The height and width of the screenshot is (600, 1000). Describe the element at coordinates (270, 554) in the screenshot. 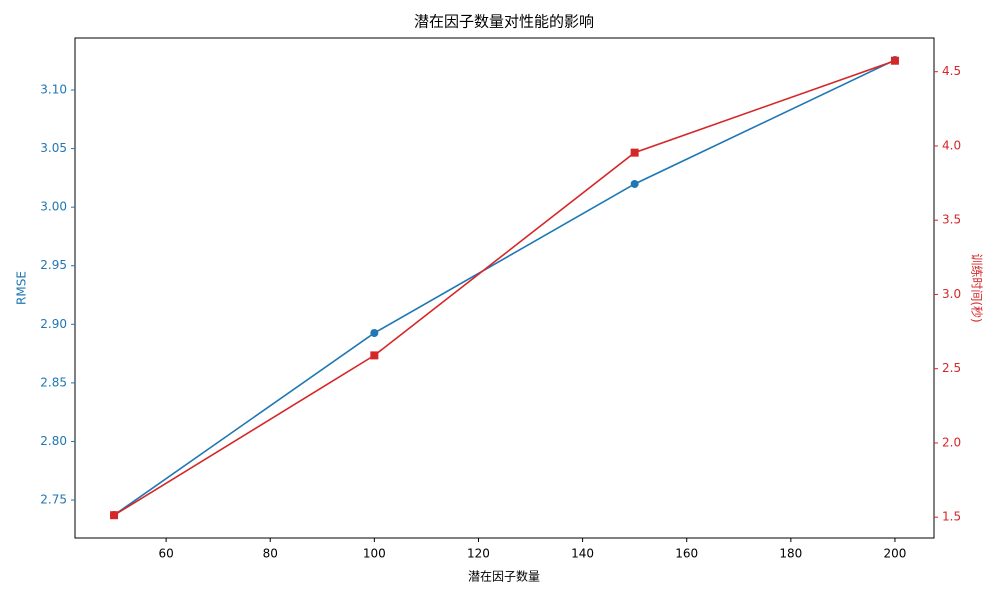

I see `x-tick-label: 80` at that location.